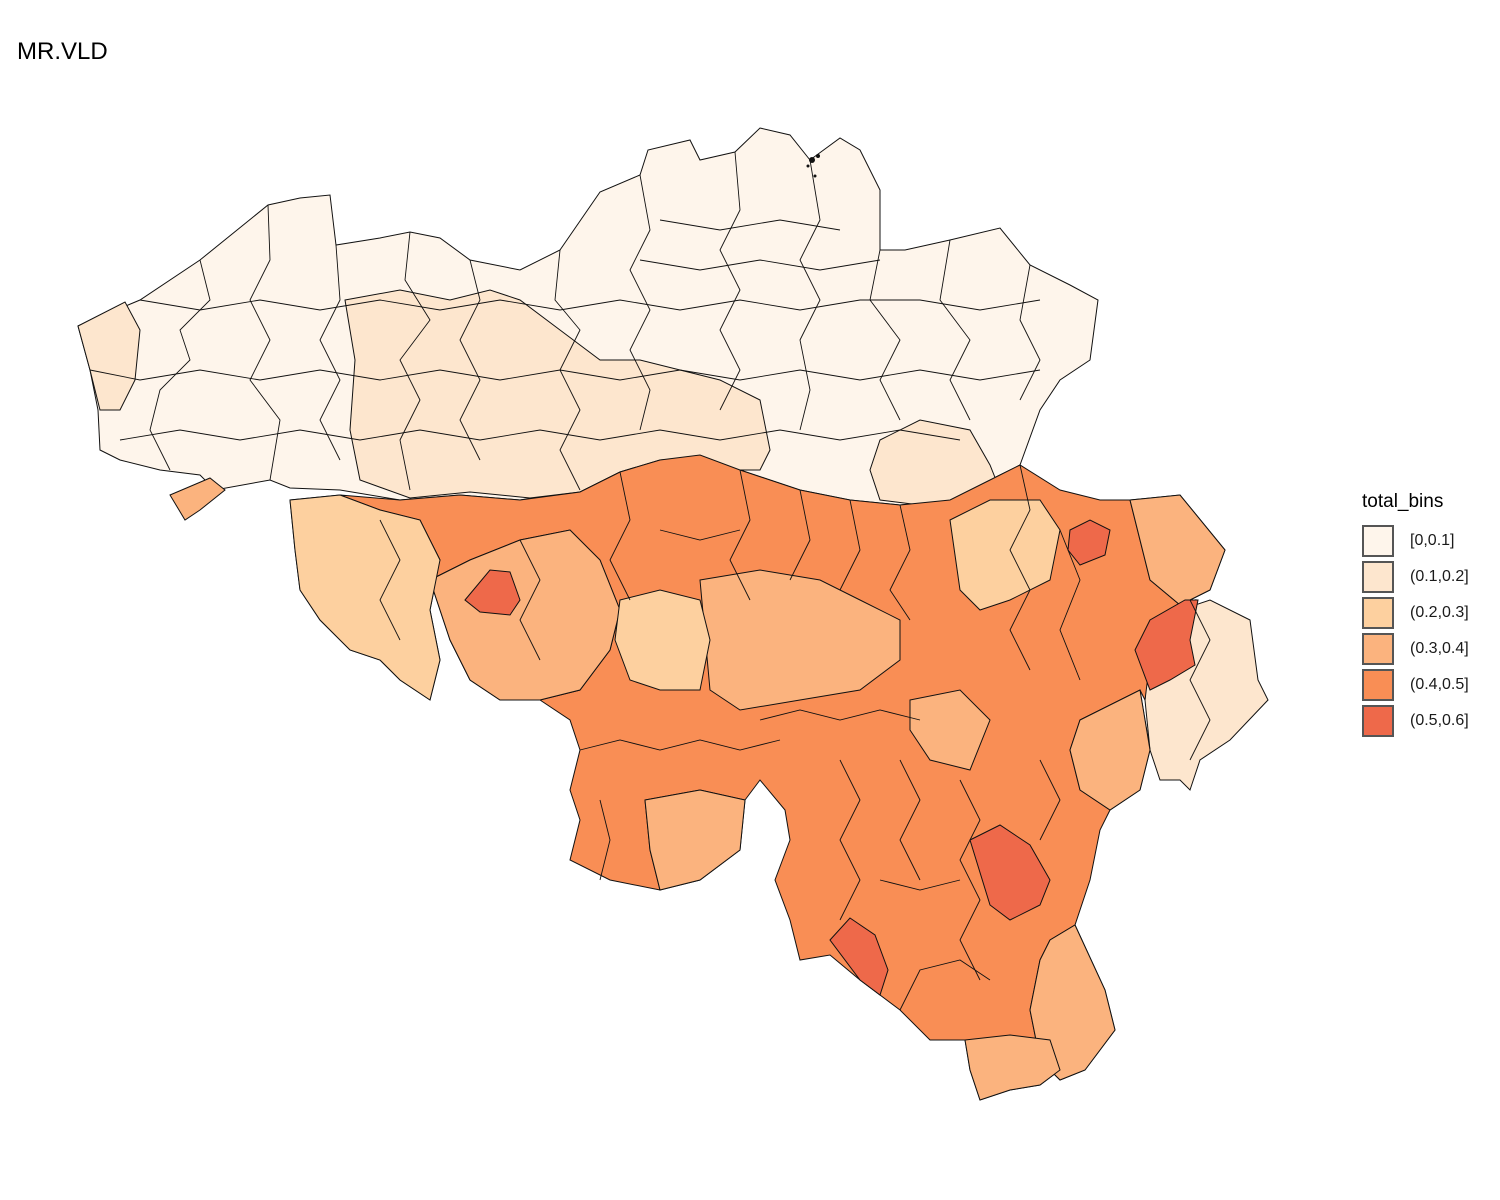  What do you see at coordinates (197, 499) in the screenshot?
I see `region-mouscron` at bounding box center [197, 499].